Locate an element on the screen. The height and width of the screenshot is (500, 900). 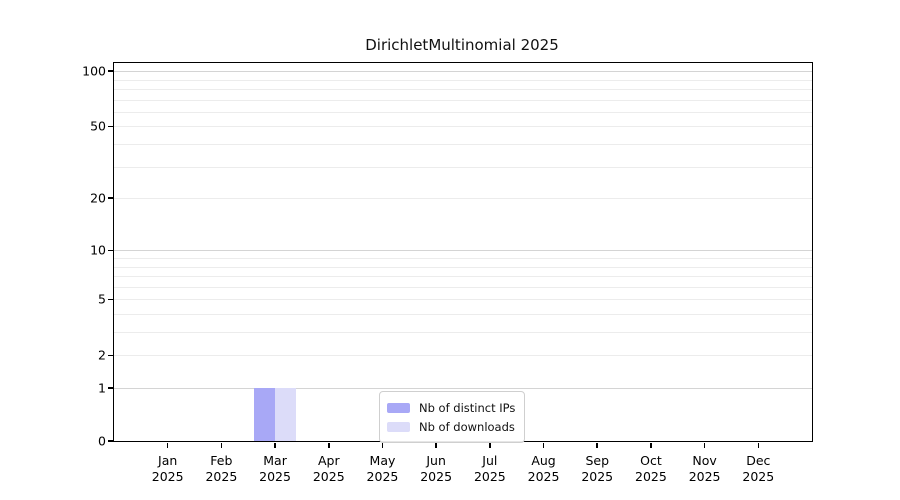
legend-entry-downloads: Nb of downloads is located at coordinates (451, 426).